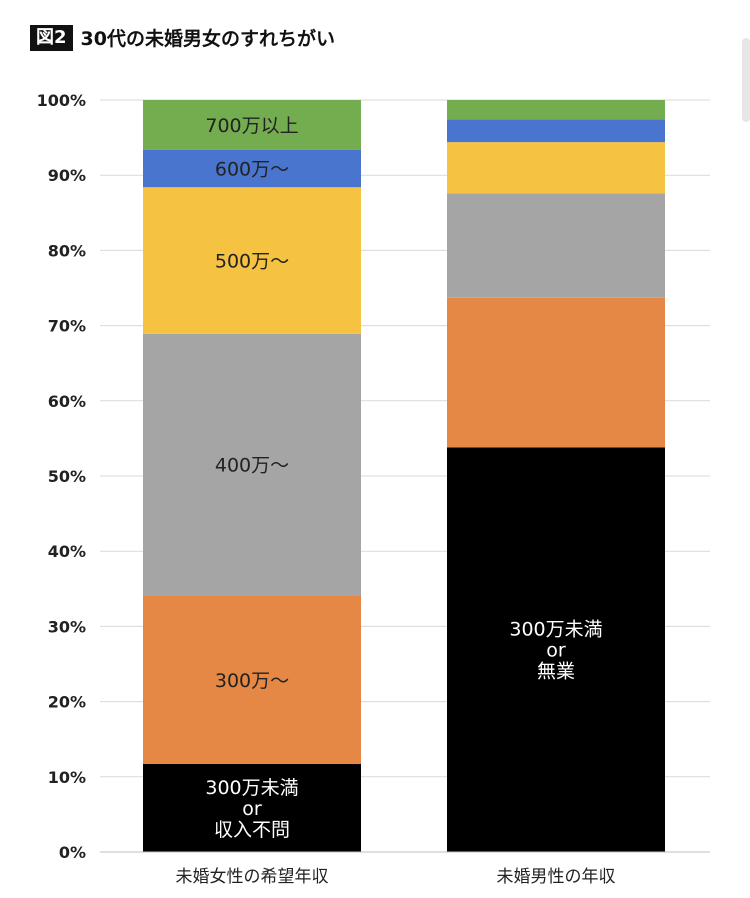  Describe the element at coordinates (67, 702) in the screenshot. I see `y-tick-label: 20%` at that location.